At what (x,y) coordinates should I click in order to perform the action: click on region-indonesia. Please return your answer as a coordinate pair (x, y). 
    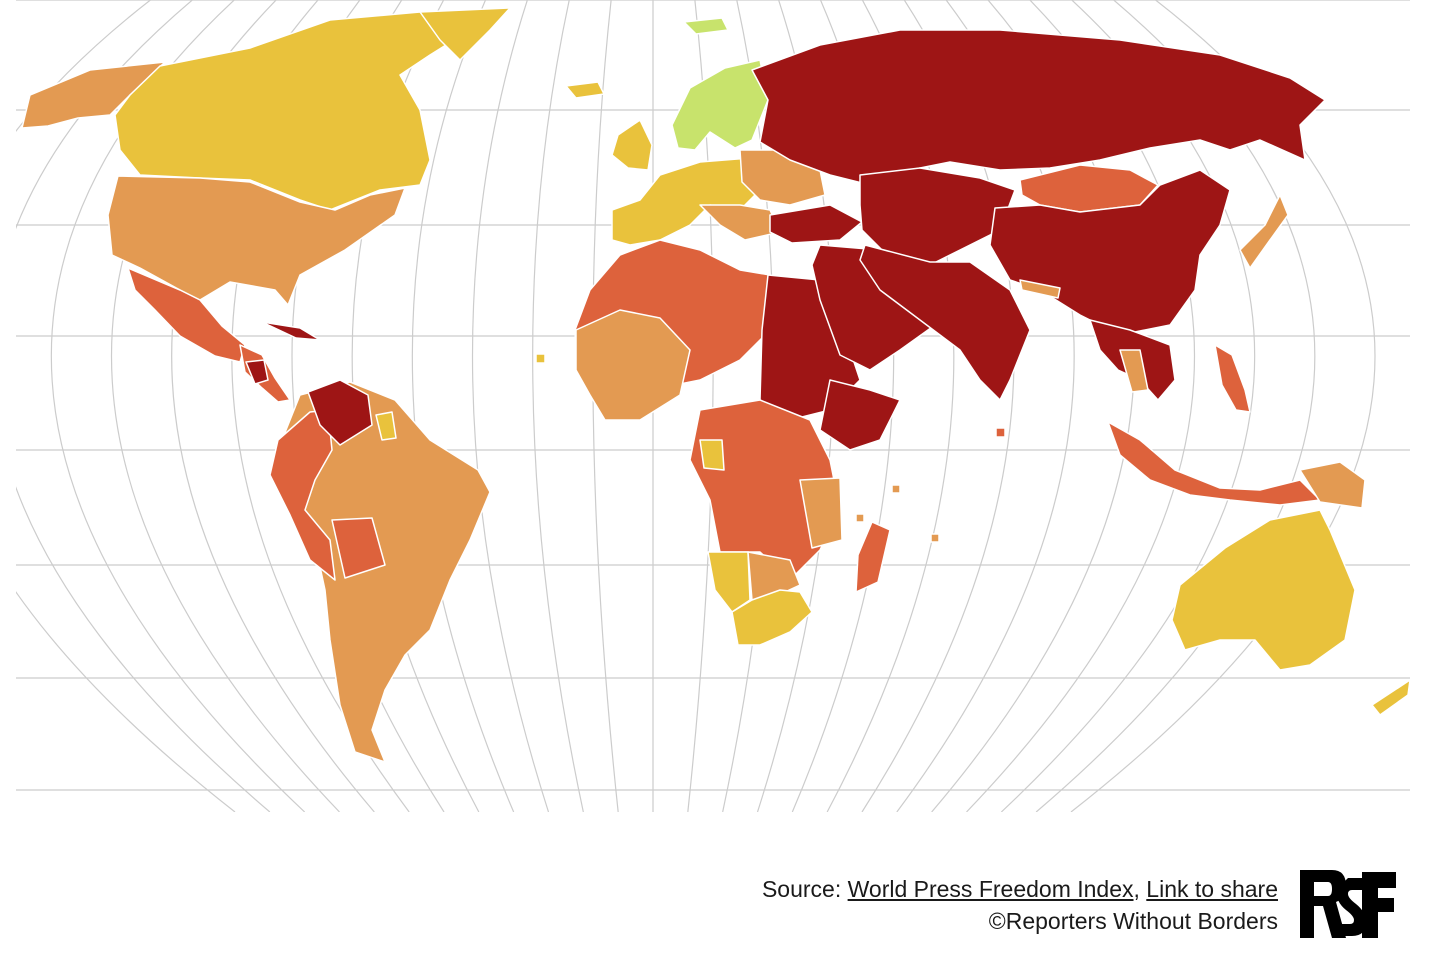
    Looking at the image, I should click on (1214, 463).